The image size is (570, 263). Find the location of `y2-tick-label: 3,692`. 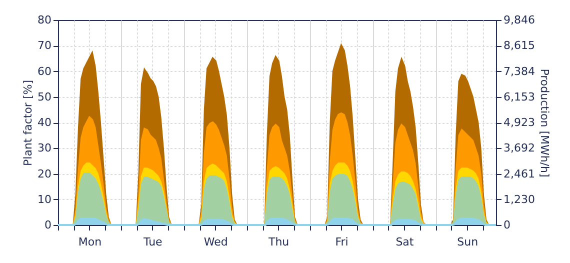

y2-tick-label: 3,692 is located at coordinates (519, 148).